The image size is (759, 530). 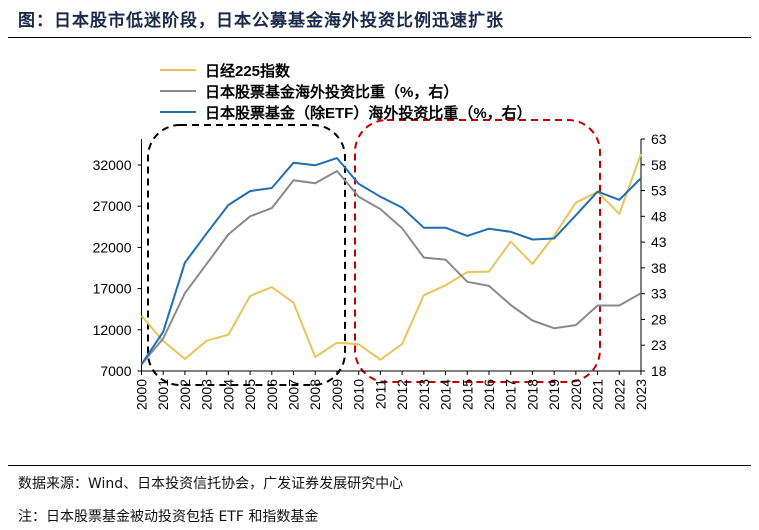 What do you see at coordinates (211, 484) in the screenshot?
I see `source-text: 数据来源：Wind、日本投资信托协会，广发证券发展研究中心` at bounding box center [211, 484].